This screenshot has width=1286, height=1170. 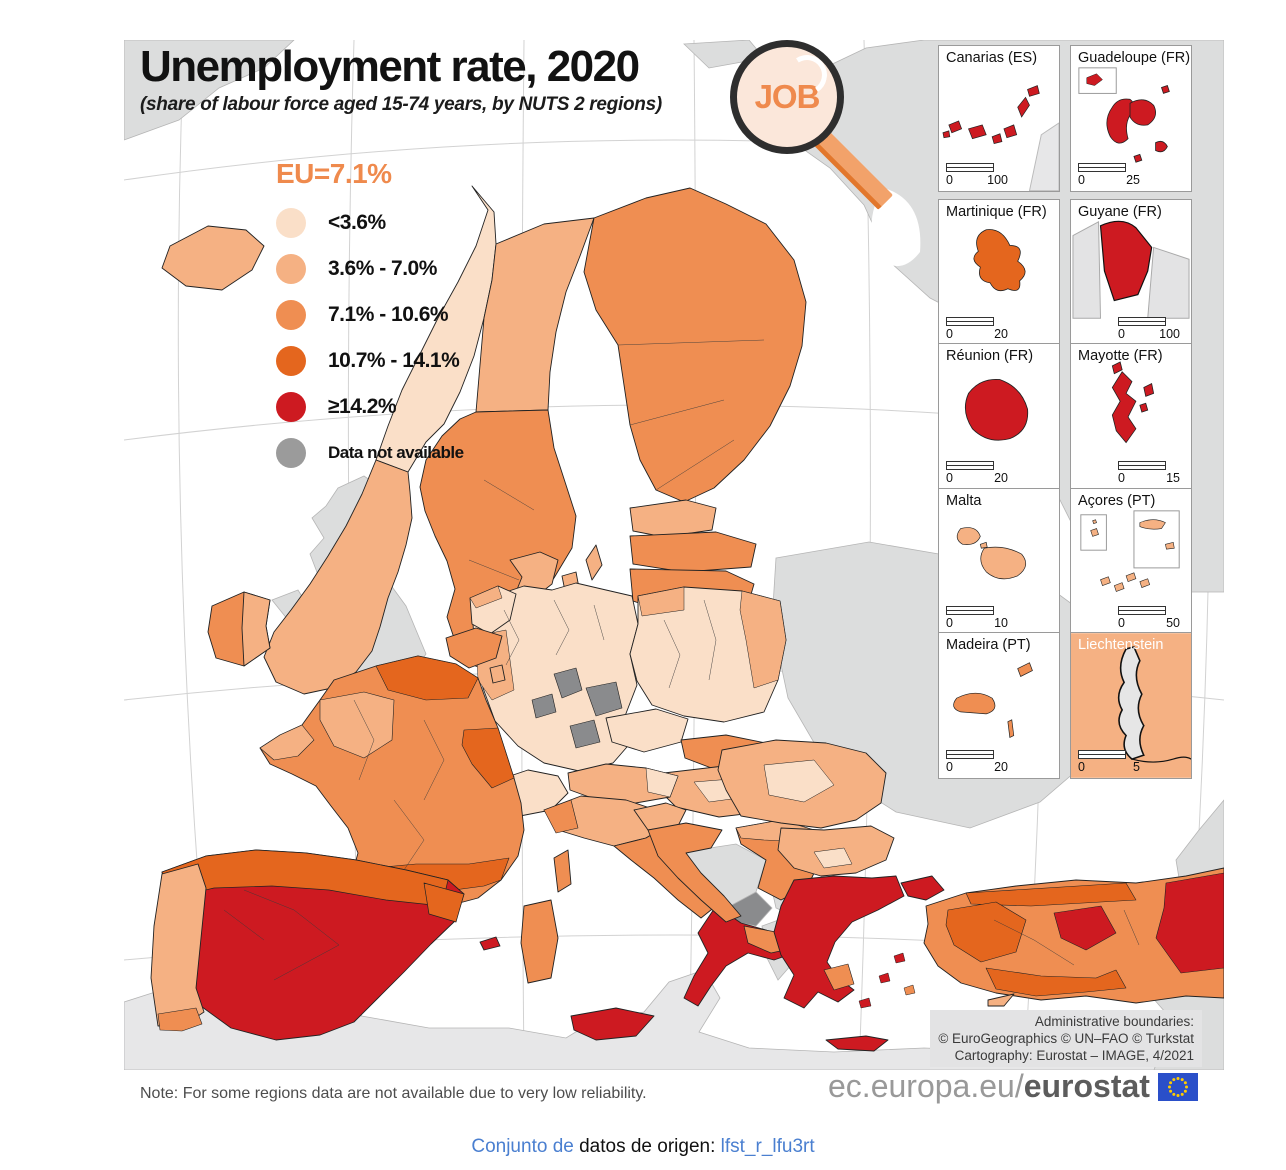 What do you see at coordinates (1131, 561) in the screenshot?
I see `inset-acores: Açores (PT) 0 50` at bounding box center [1131, 561].